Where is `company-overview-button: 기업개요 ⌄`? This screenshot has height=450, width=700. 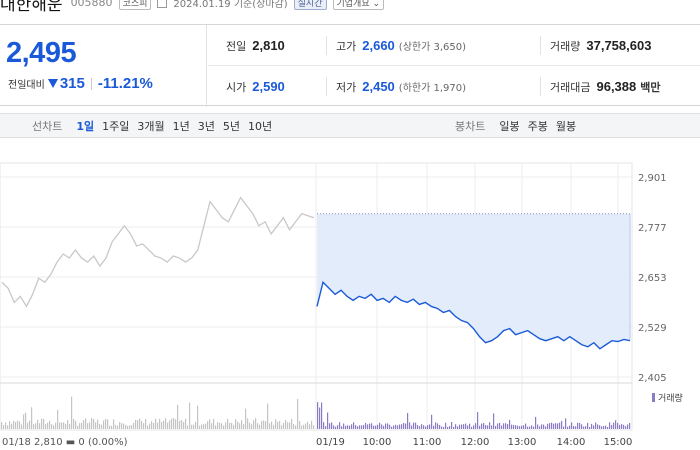
company-overview-button: 기업개요 ⌄ is located at coordinates (358, 5).